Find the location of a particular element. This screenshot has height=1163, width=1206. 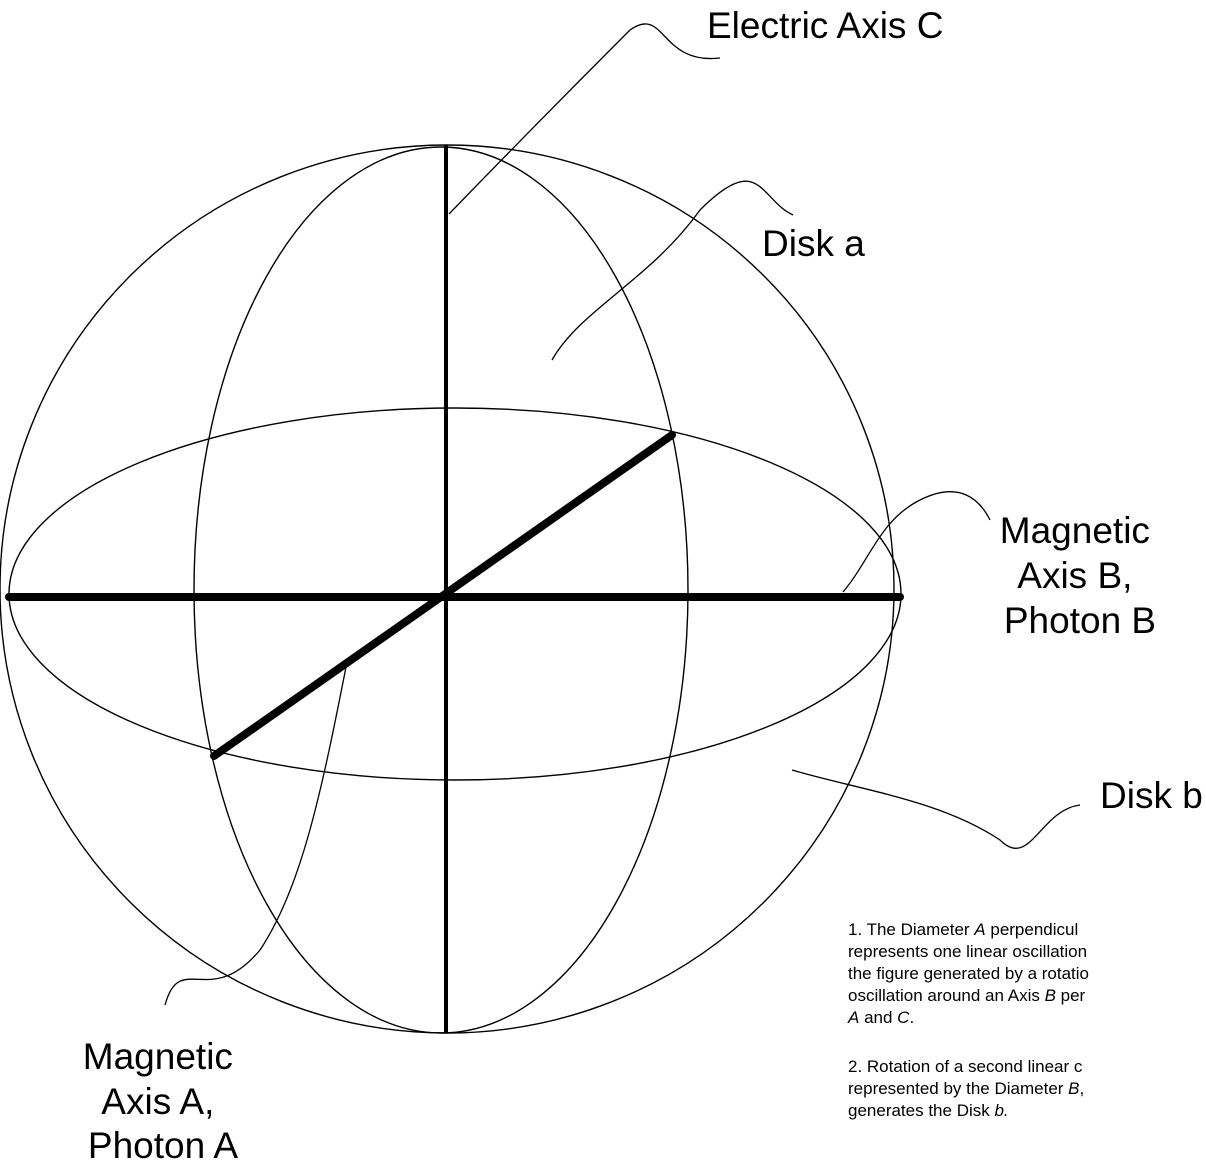

leader-electric-axis-c is located at coordinates (584, 119).